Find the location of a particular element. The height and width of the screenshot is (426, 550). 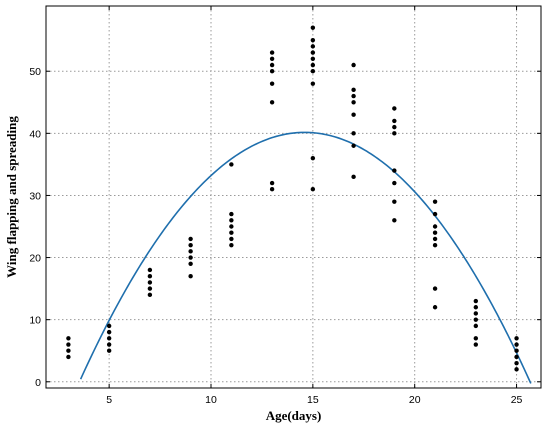

x-tick-label: 20 is located at coordinates (415, 400).